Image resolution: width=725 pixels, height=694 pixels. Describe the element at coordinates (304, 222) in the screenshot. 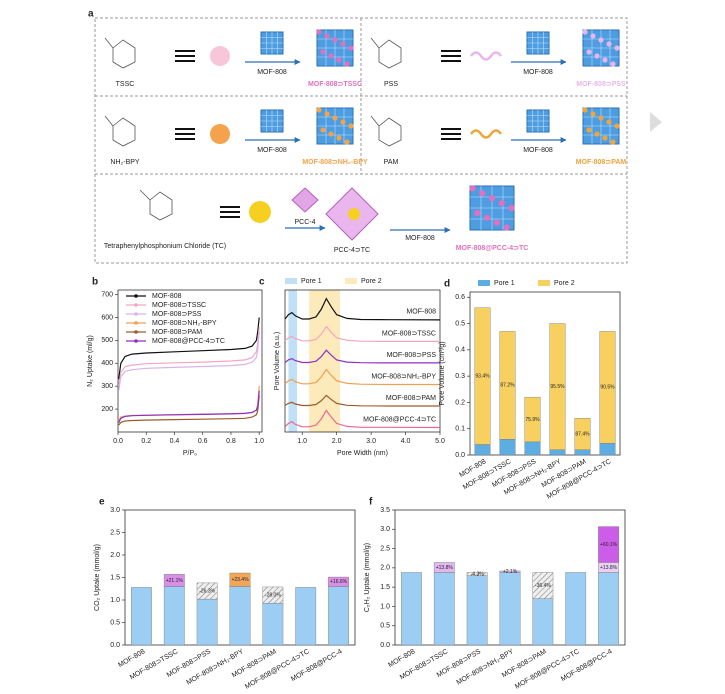

I see `cage-label: PCC-4` at that location.